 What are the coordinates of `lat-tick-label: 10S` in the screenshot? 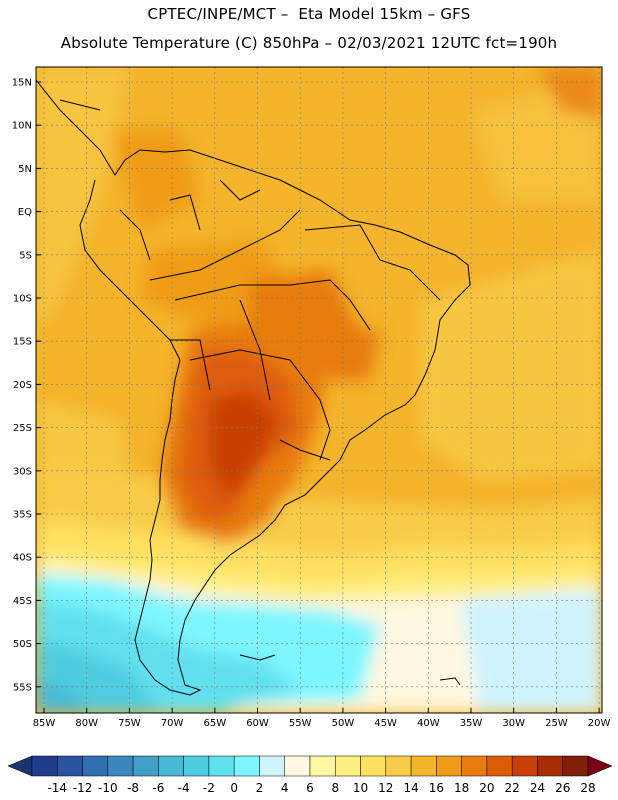 It's located at (22, 299).